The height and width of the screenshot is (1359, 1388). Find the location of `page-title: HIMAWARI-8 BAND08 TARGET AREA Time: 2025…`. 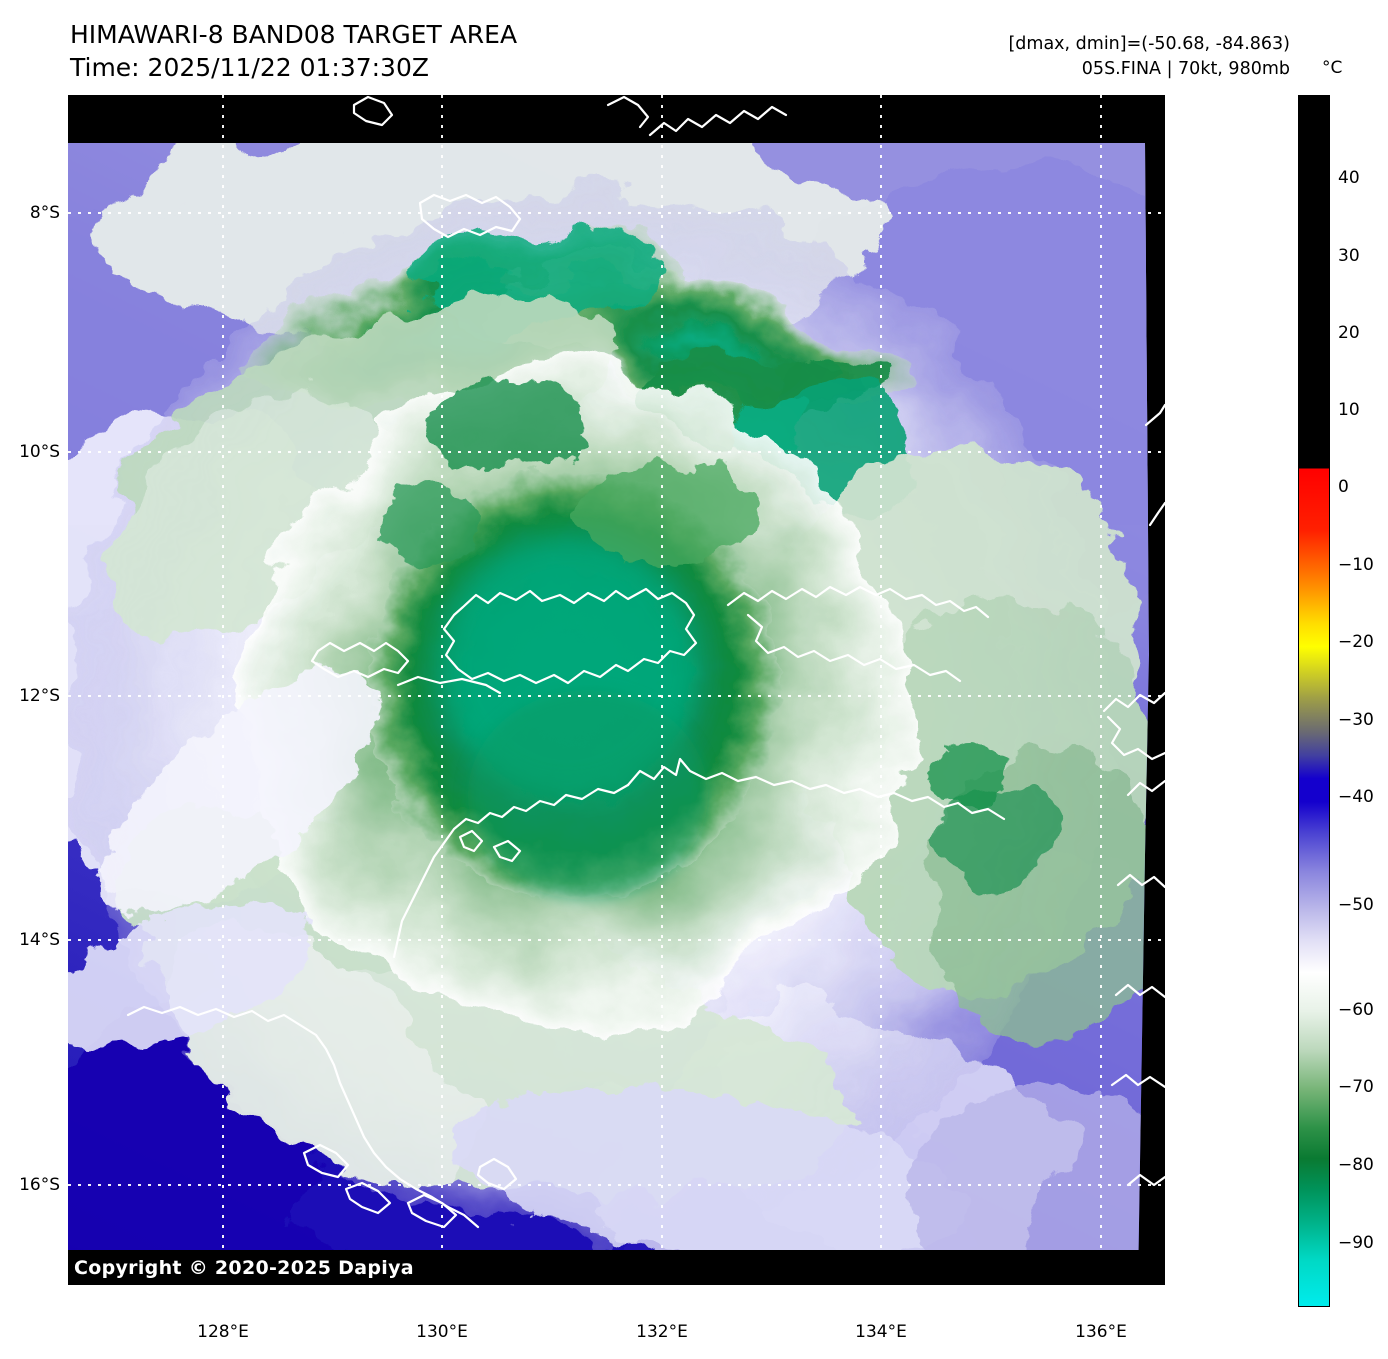

page-title: HIMAWARI-8 BAND08 TARGET AREA Time: 2025… is located at coordinates (293, 51).